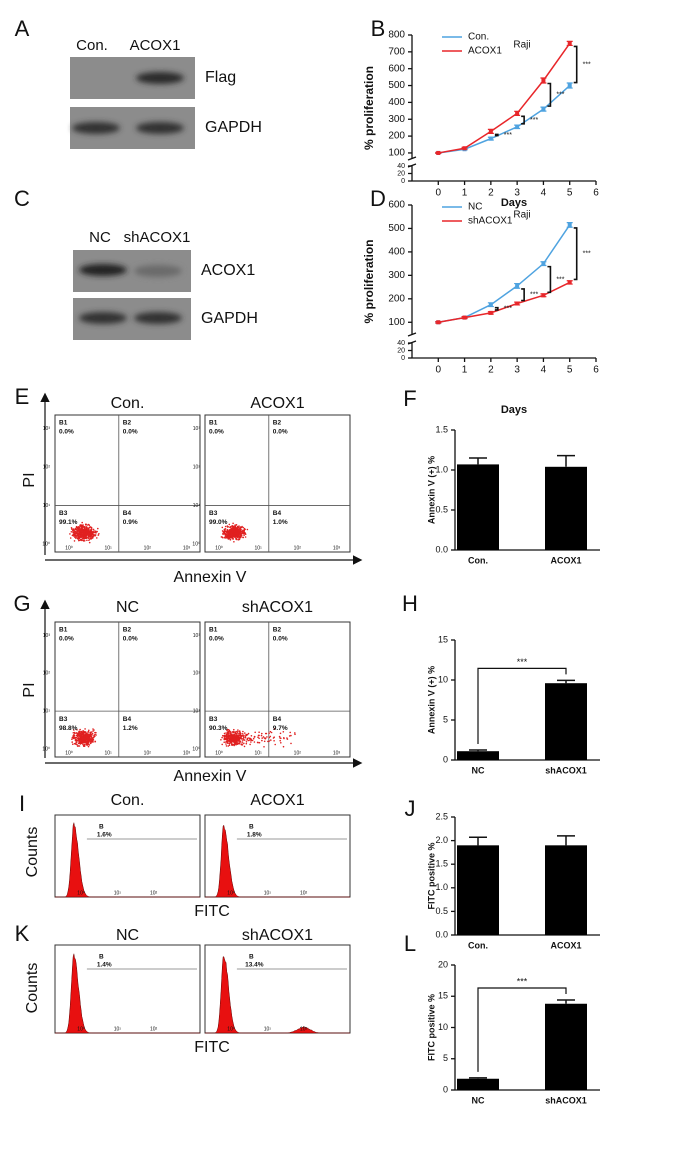 This screenshot has width=675, height=1155. Describe the element at coordinates (160, 78) in the screenshot. I see `blot-band` at that location.